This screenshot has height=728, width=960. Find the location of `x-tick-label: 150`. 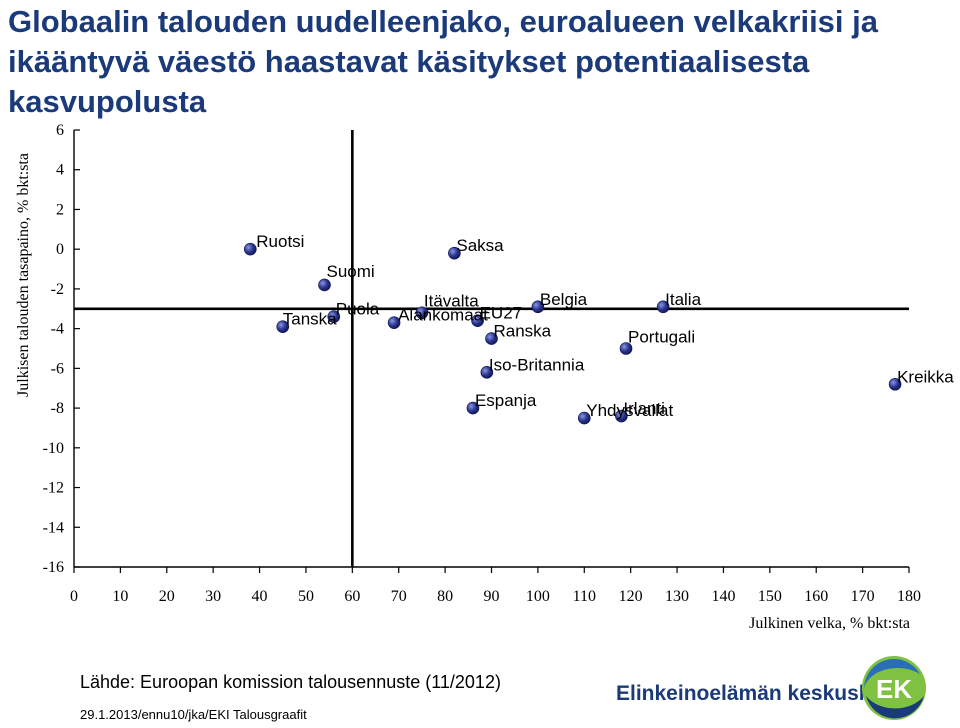

x-tick-label: 150 is located at coordinates (770, 596).